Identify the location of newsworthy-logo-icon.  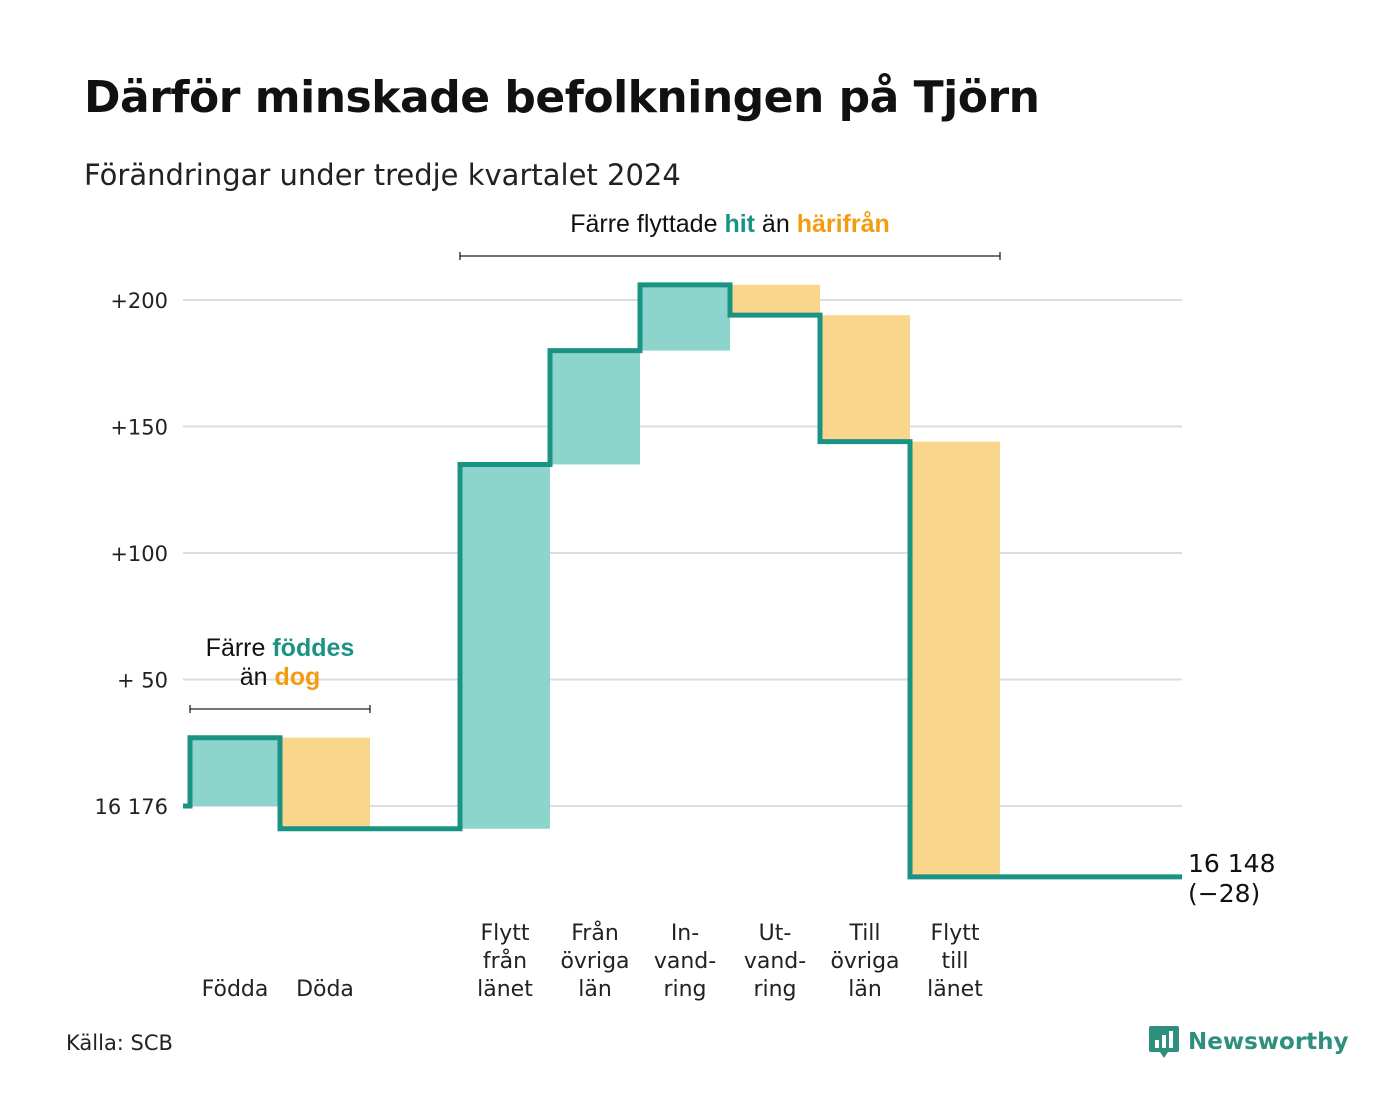
(1164, 1042).